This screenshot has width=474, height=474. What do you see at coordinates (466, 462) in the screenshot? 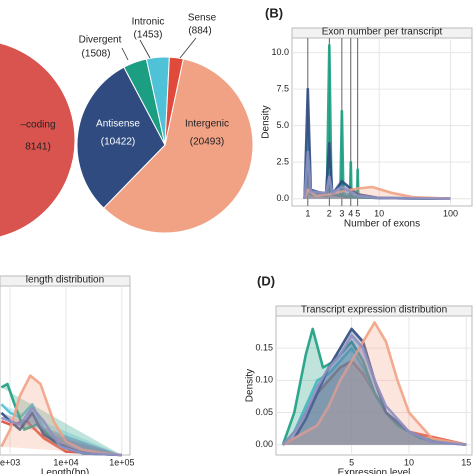
I see `x-tick-label: 15` at bounding box center [466, 462].